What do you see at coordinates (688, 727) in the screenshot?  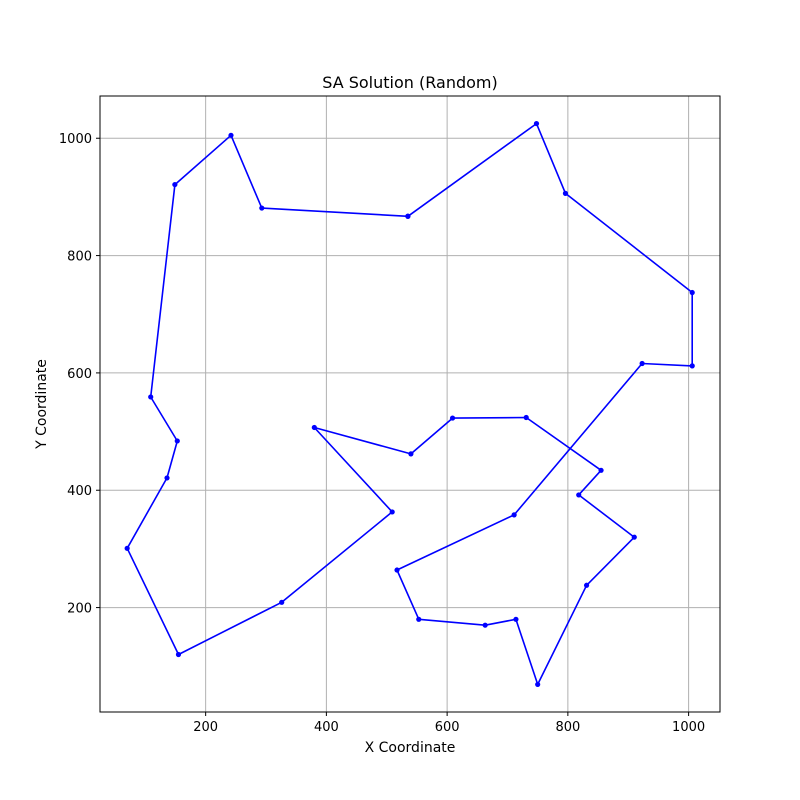 I see `x-tick-label: 1000` at bounding box center [688, 727].